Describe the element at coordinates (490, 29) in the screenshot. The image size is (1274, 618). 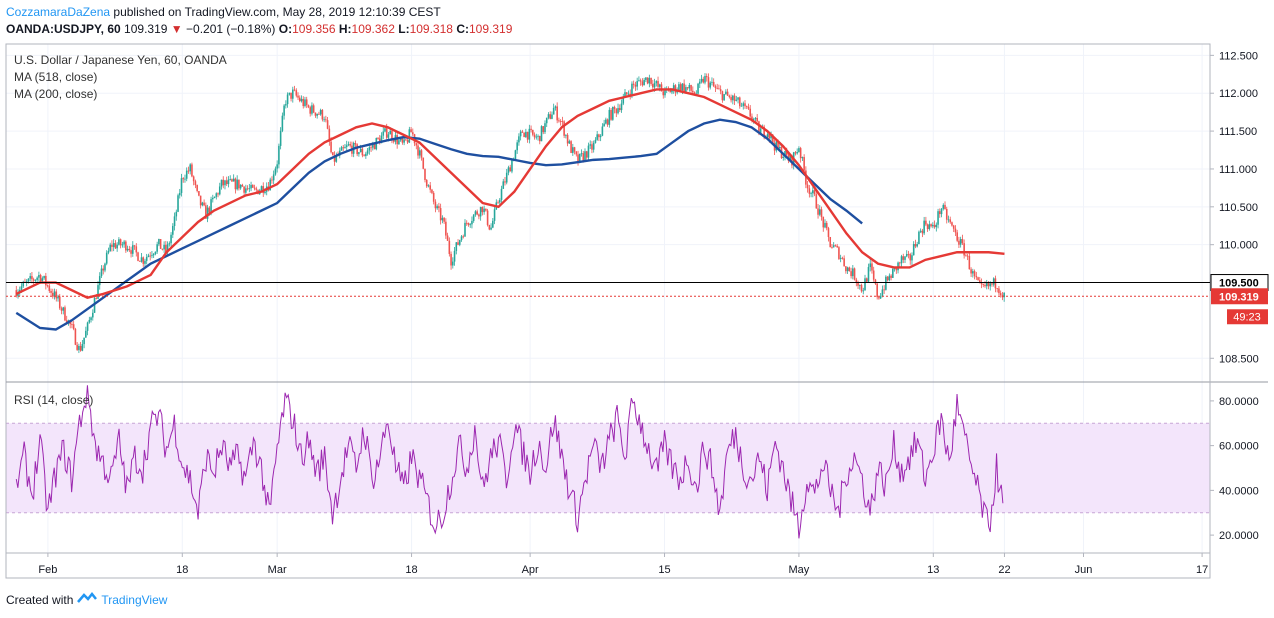
I see `close-value: 109.319` at that location.